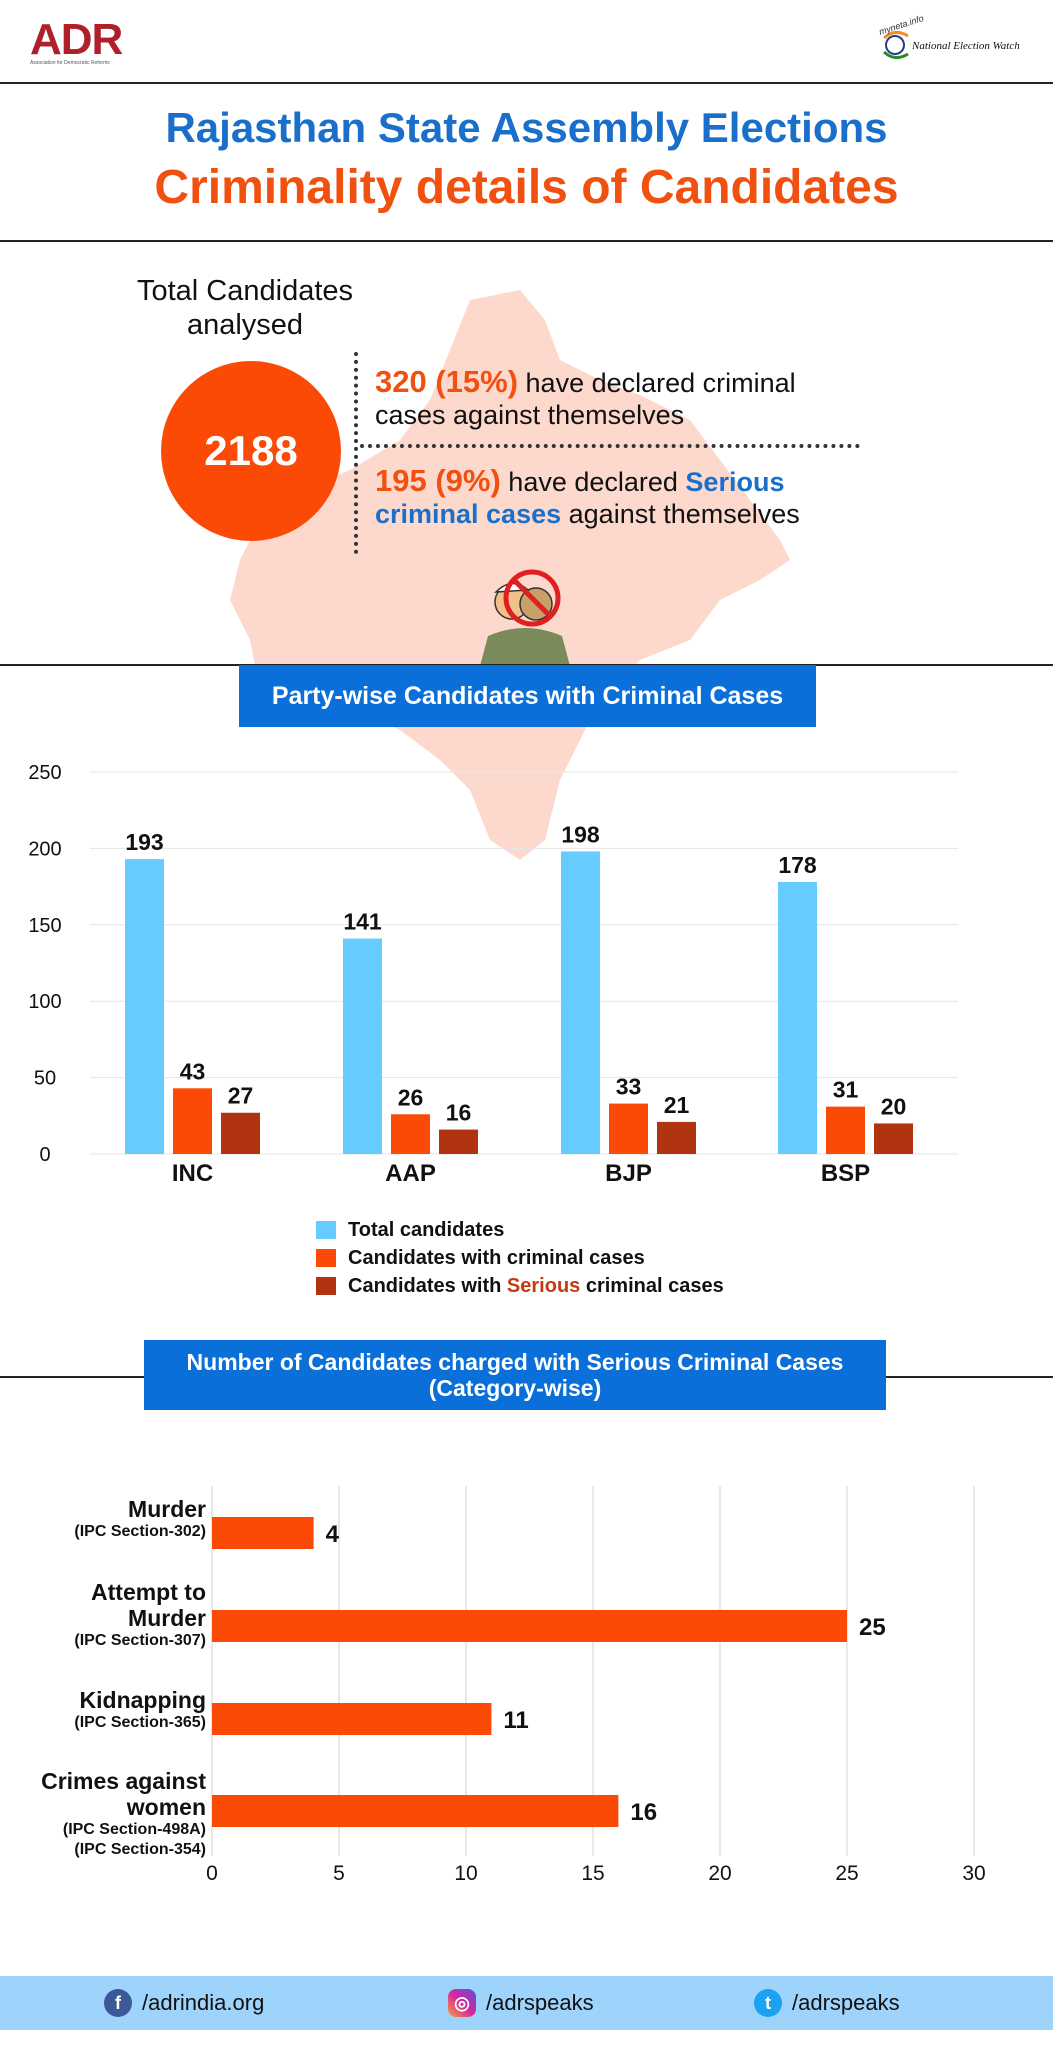 The width and height of the screenshot is (1053, 2048). I want to click on bar-value-label: 43, so click(193, 1071).